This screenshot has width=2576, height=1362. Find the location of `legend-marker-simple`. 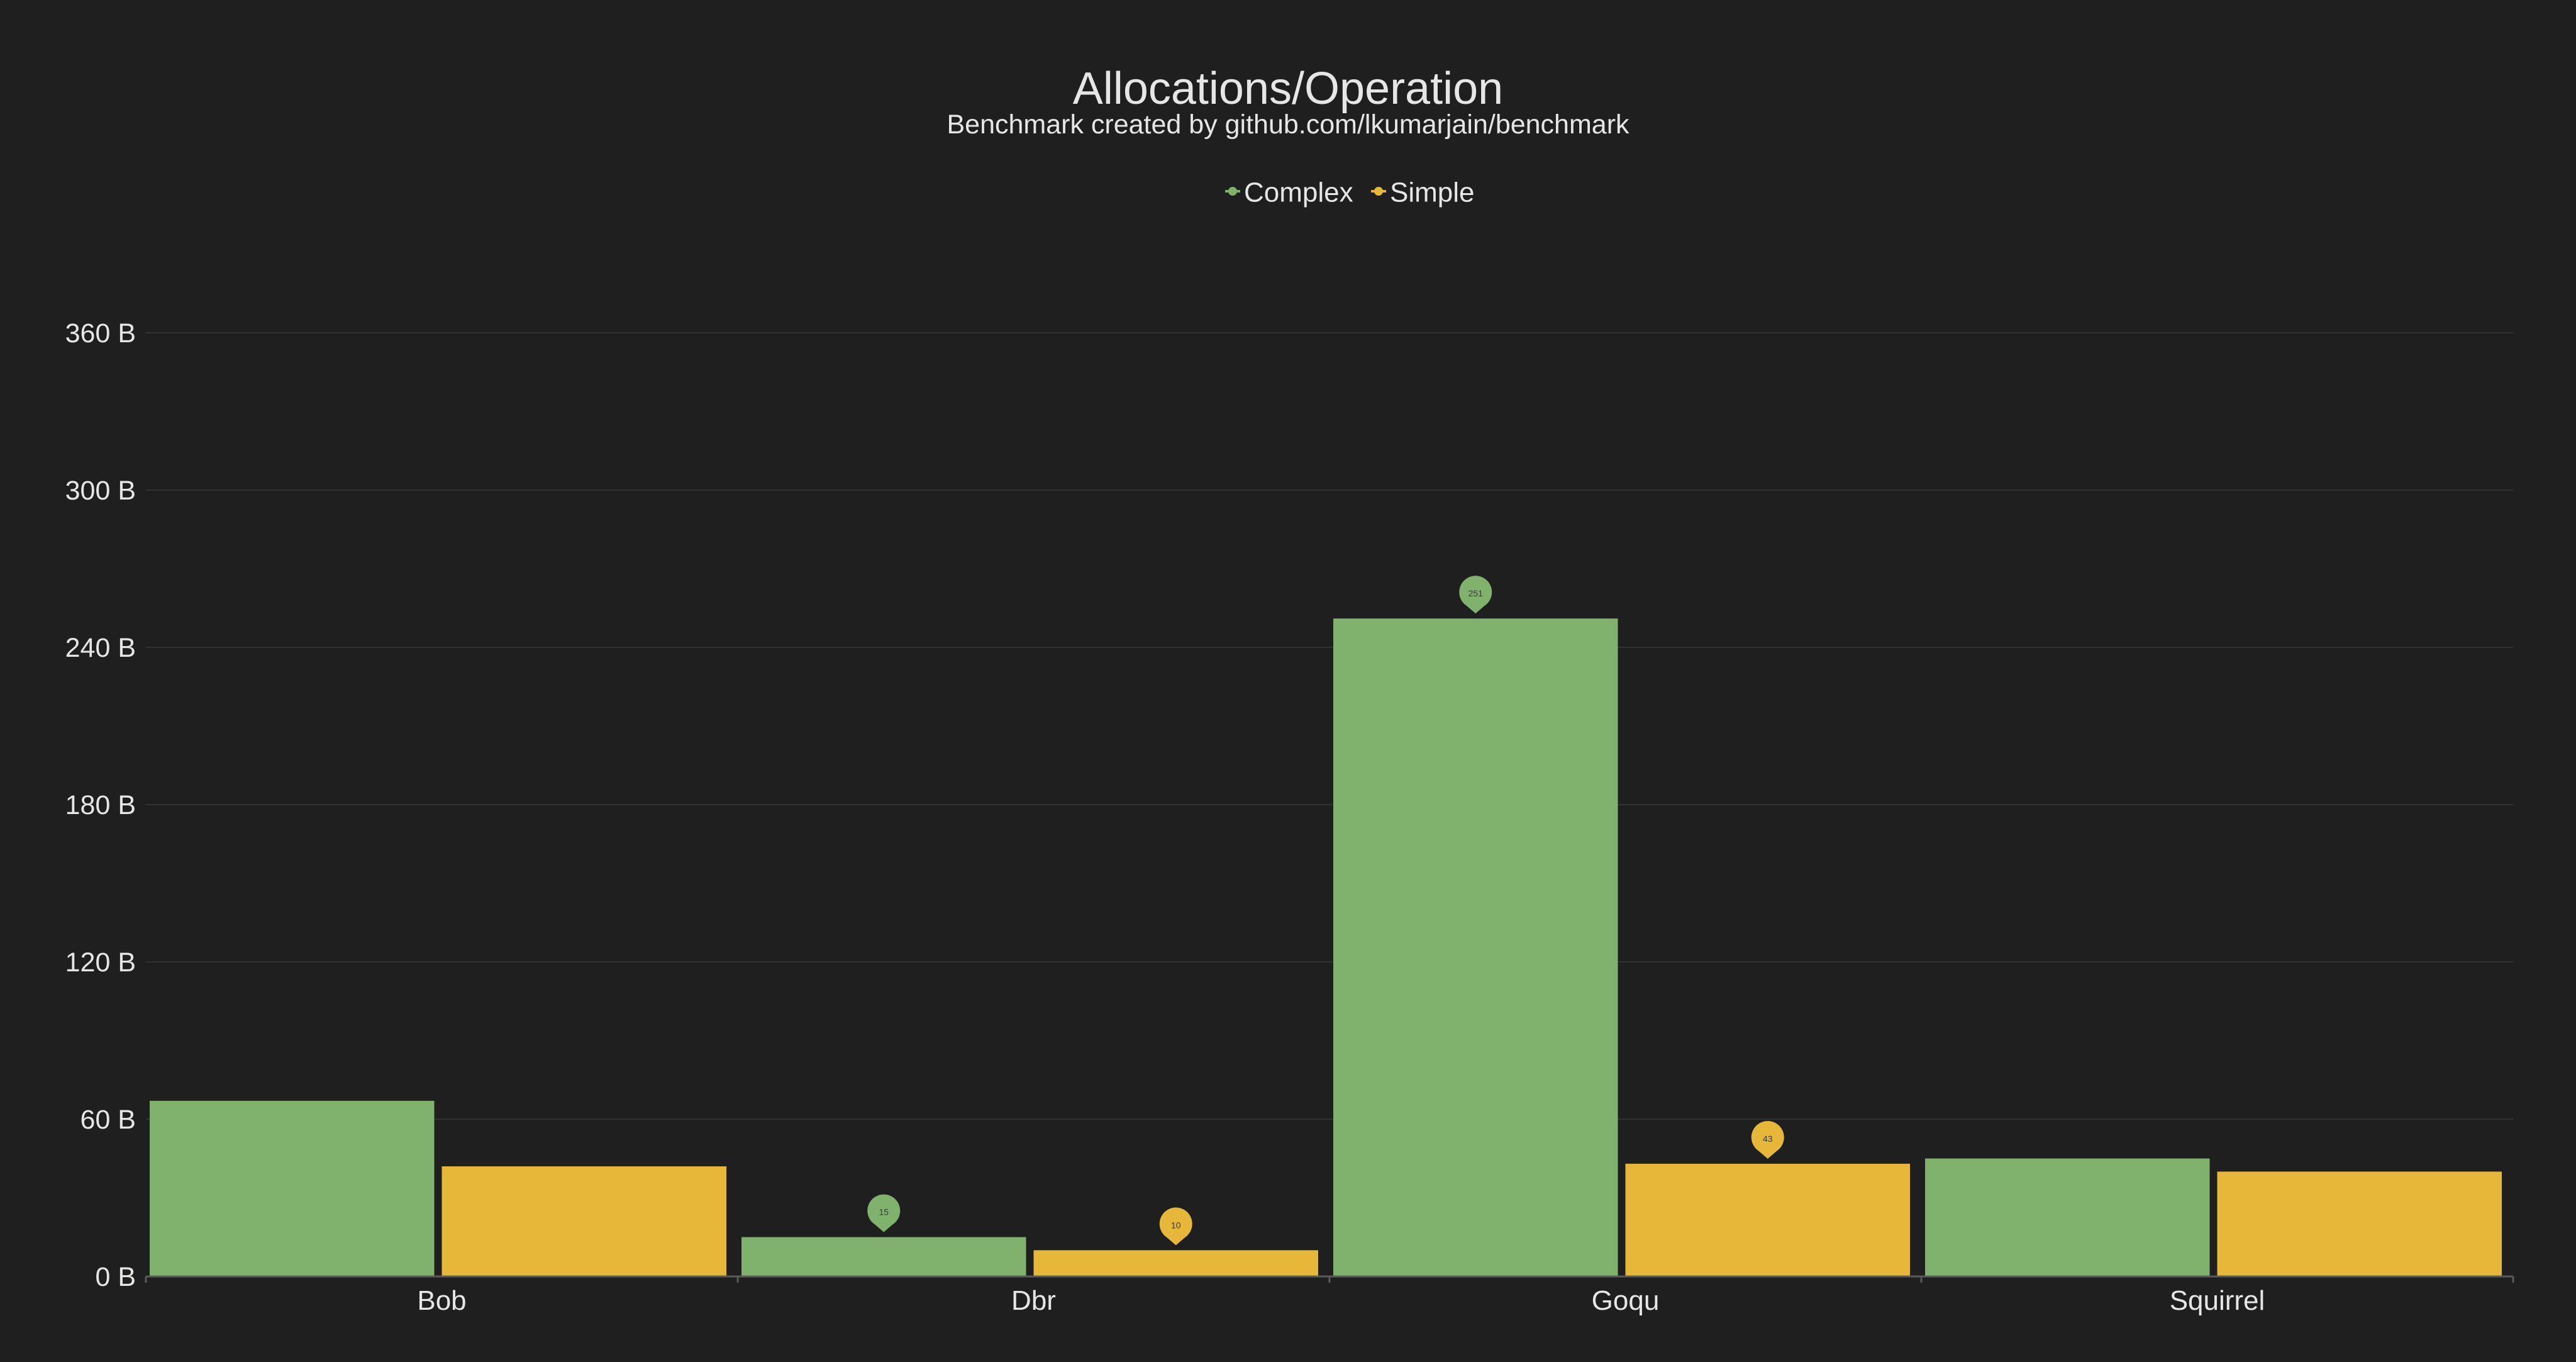

legend-marker-simple is located at coordinates (1378, 192).